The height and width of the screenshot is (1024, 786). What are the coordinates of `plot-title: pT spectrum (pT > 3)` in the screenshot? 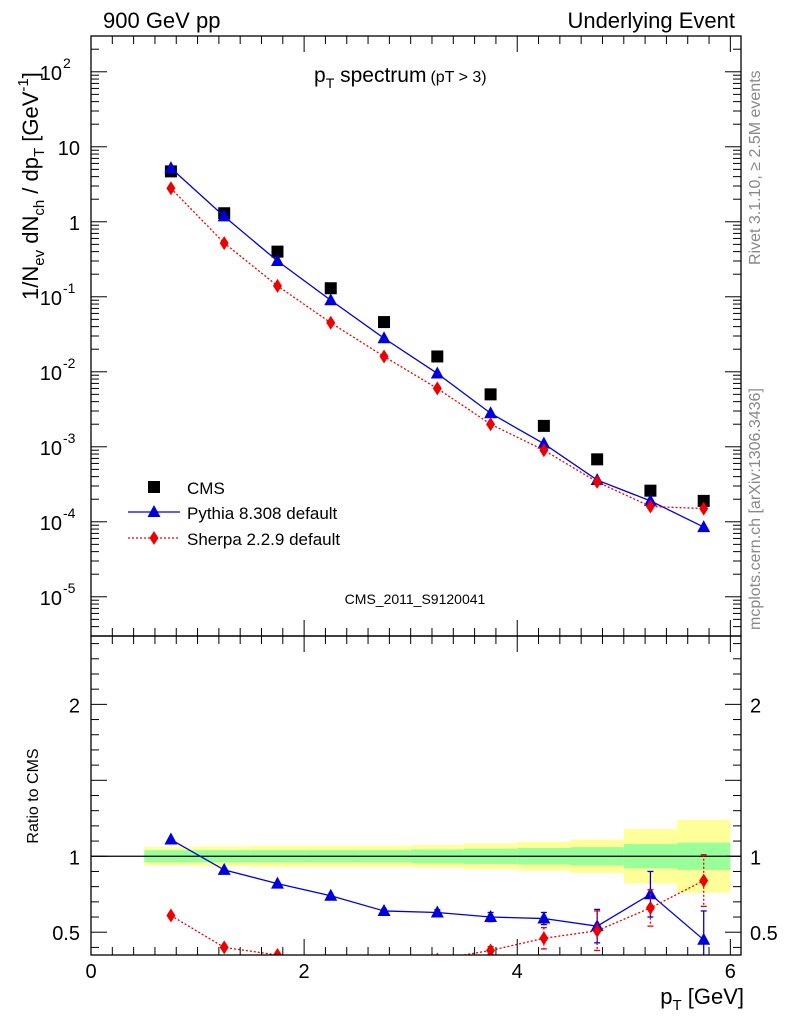 It's located at (400, 77).